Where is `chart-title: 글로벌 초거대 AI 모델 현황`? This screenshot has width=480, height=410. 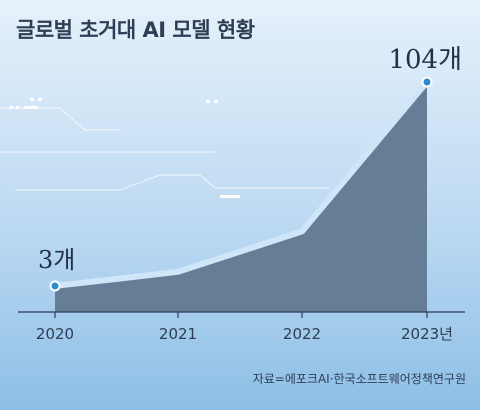 chart-title: 글로벌 초거대 AI 모델 현황 is located at coordinates (135, 30).